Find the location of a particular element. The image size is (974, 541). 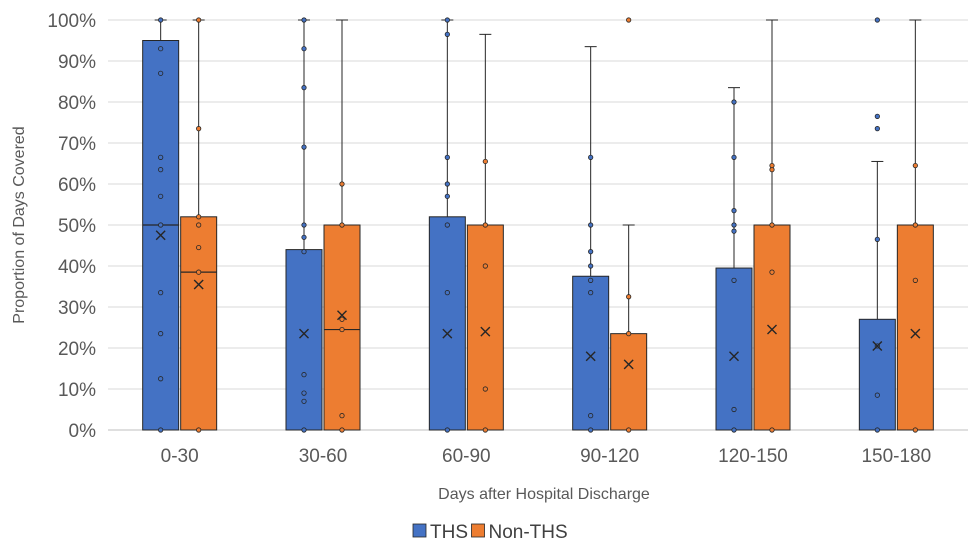

y-tick-label: 30% is located at coordinates (77, 308).